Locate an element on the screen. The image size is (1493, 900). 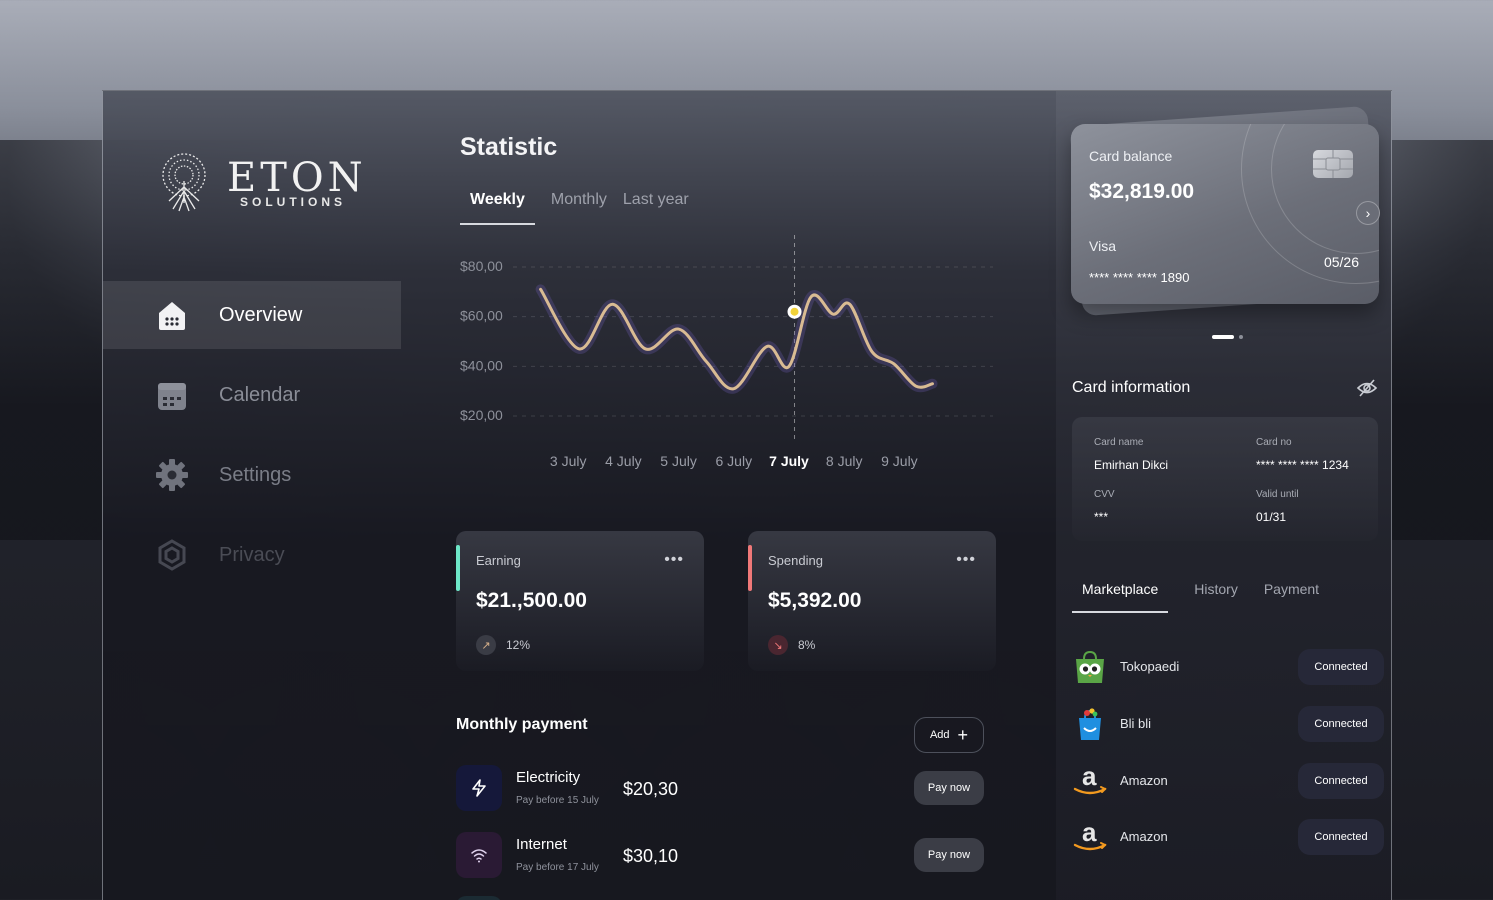
tab-payment: Payment is located at coordinates (1291, 589).